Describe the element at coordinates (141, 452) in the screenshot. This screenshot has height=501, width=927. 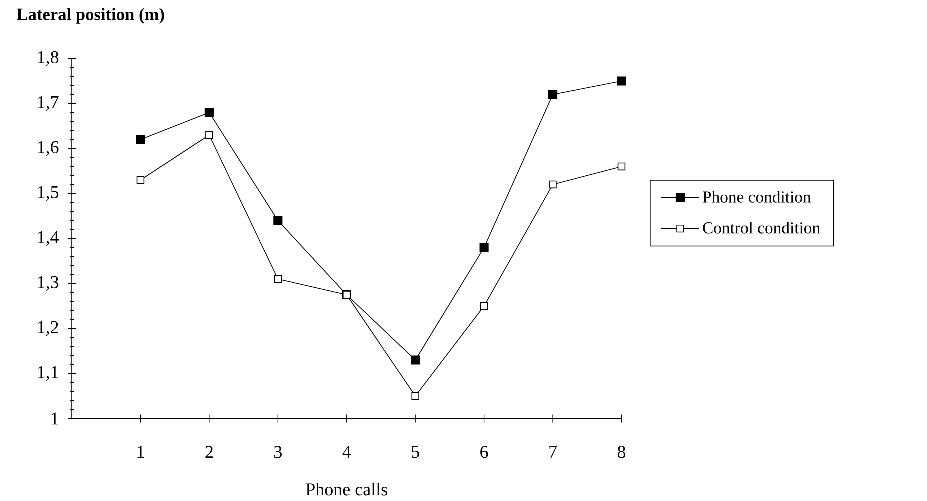
I see `x-tick-label: 1` at that location.